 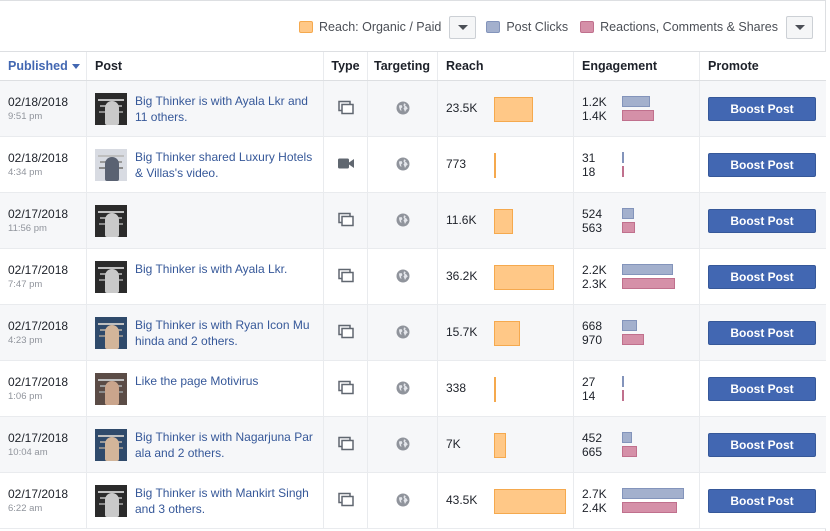 I want to click on reach-cell: 773, so click(x=506, y=164).